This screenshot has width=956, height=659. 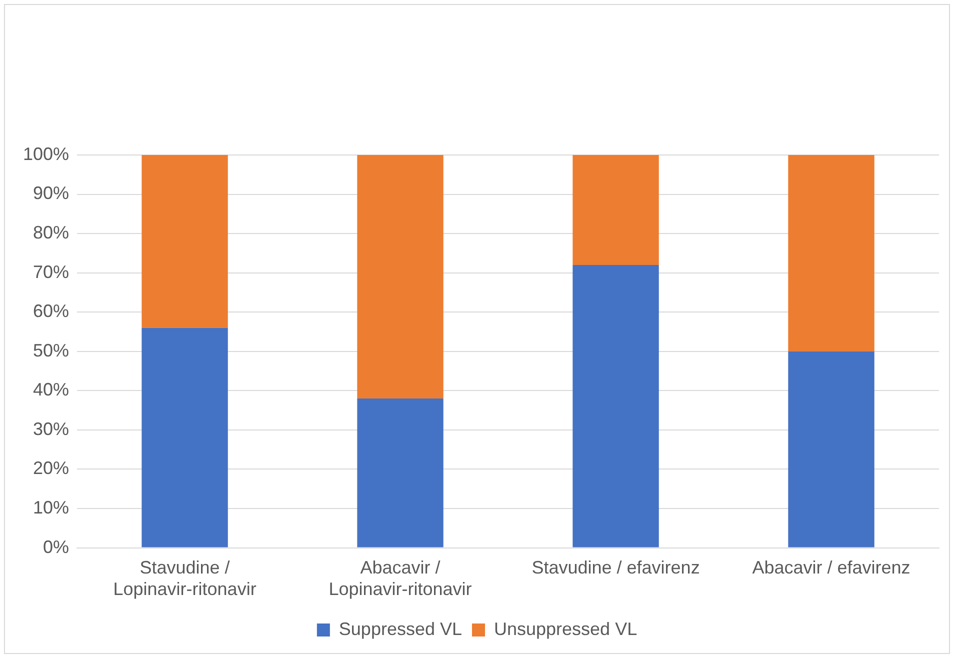 What do you see at coordinates (51, 468) in the screenshot?
I see `y-tick-label: 20%` at bounding box center [51, 468].